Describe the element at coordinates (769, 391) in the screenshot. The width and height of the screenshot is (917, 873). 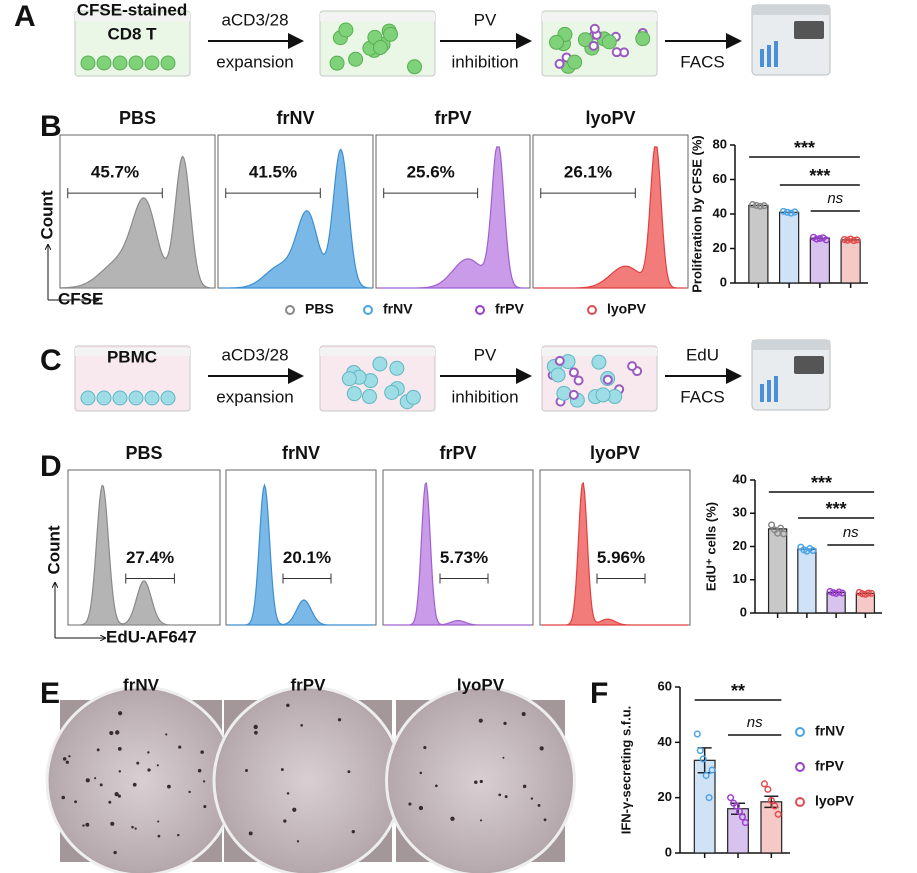
I see `facs-bar` at that location.